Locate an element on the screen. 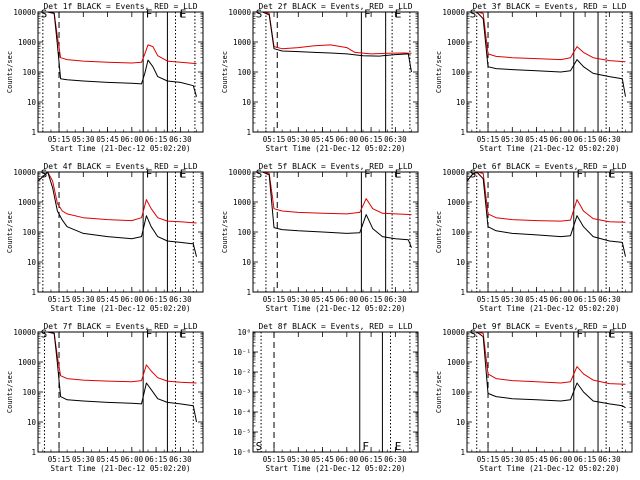 The width and height of the screenshot is (640, 480). panel-title: Det 6f BLACK = Events, RED = LLD is located at coordinates (549, 166).